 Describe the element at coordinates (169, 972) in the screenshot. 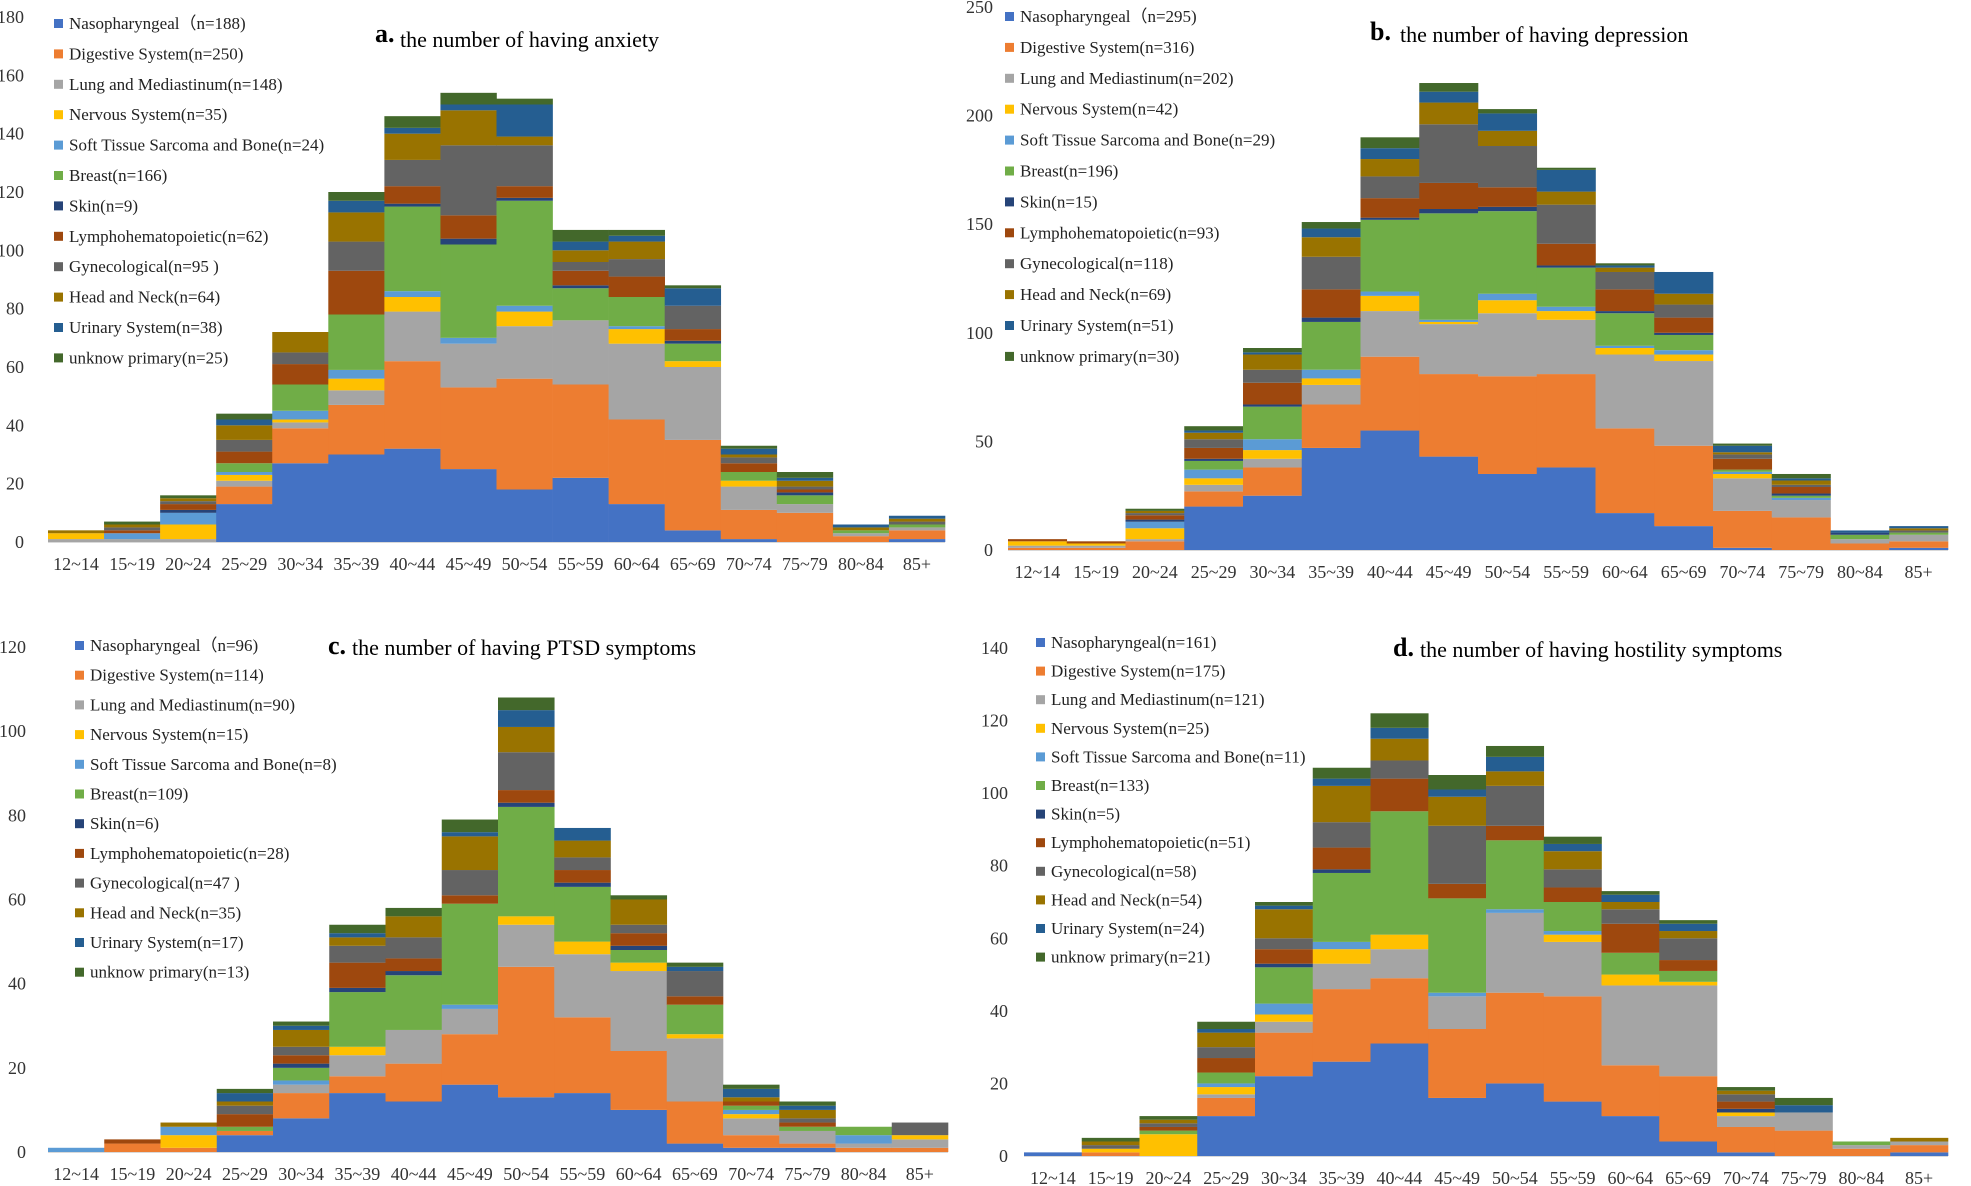

I see `legend-label: unknow primary(n=13)` at that location.